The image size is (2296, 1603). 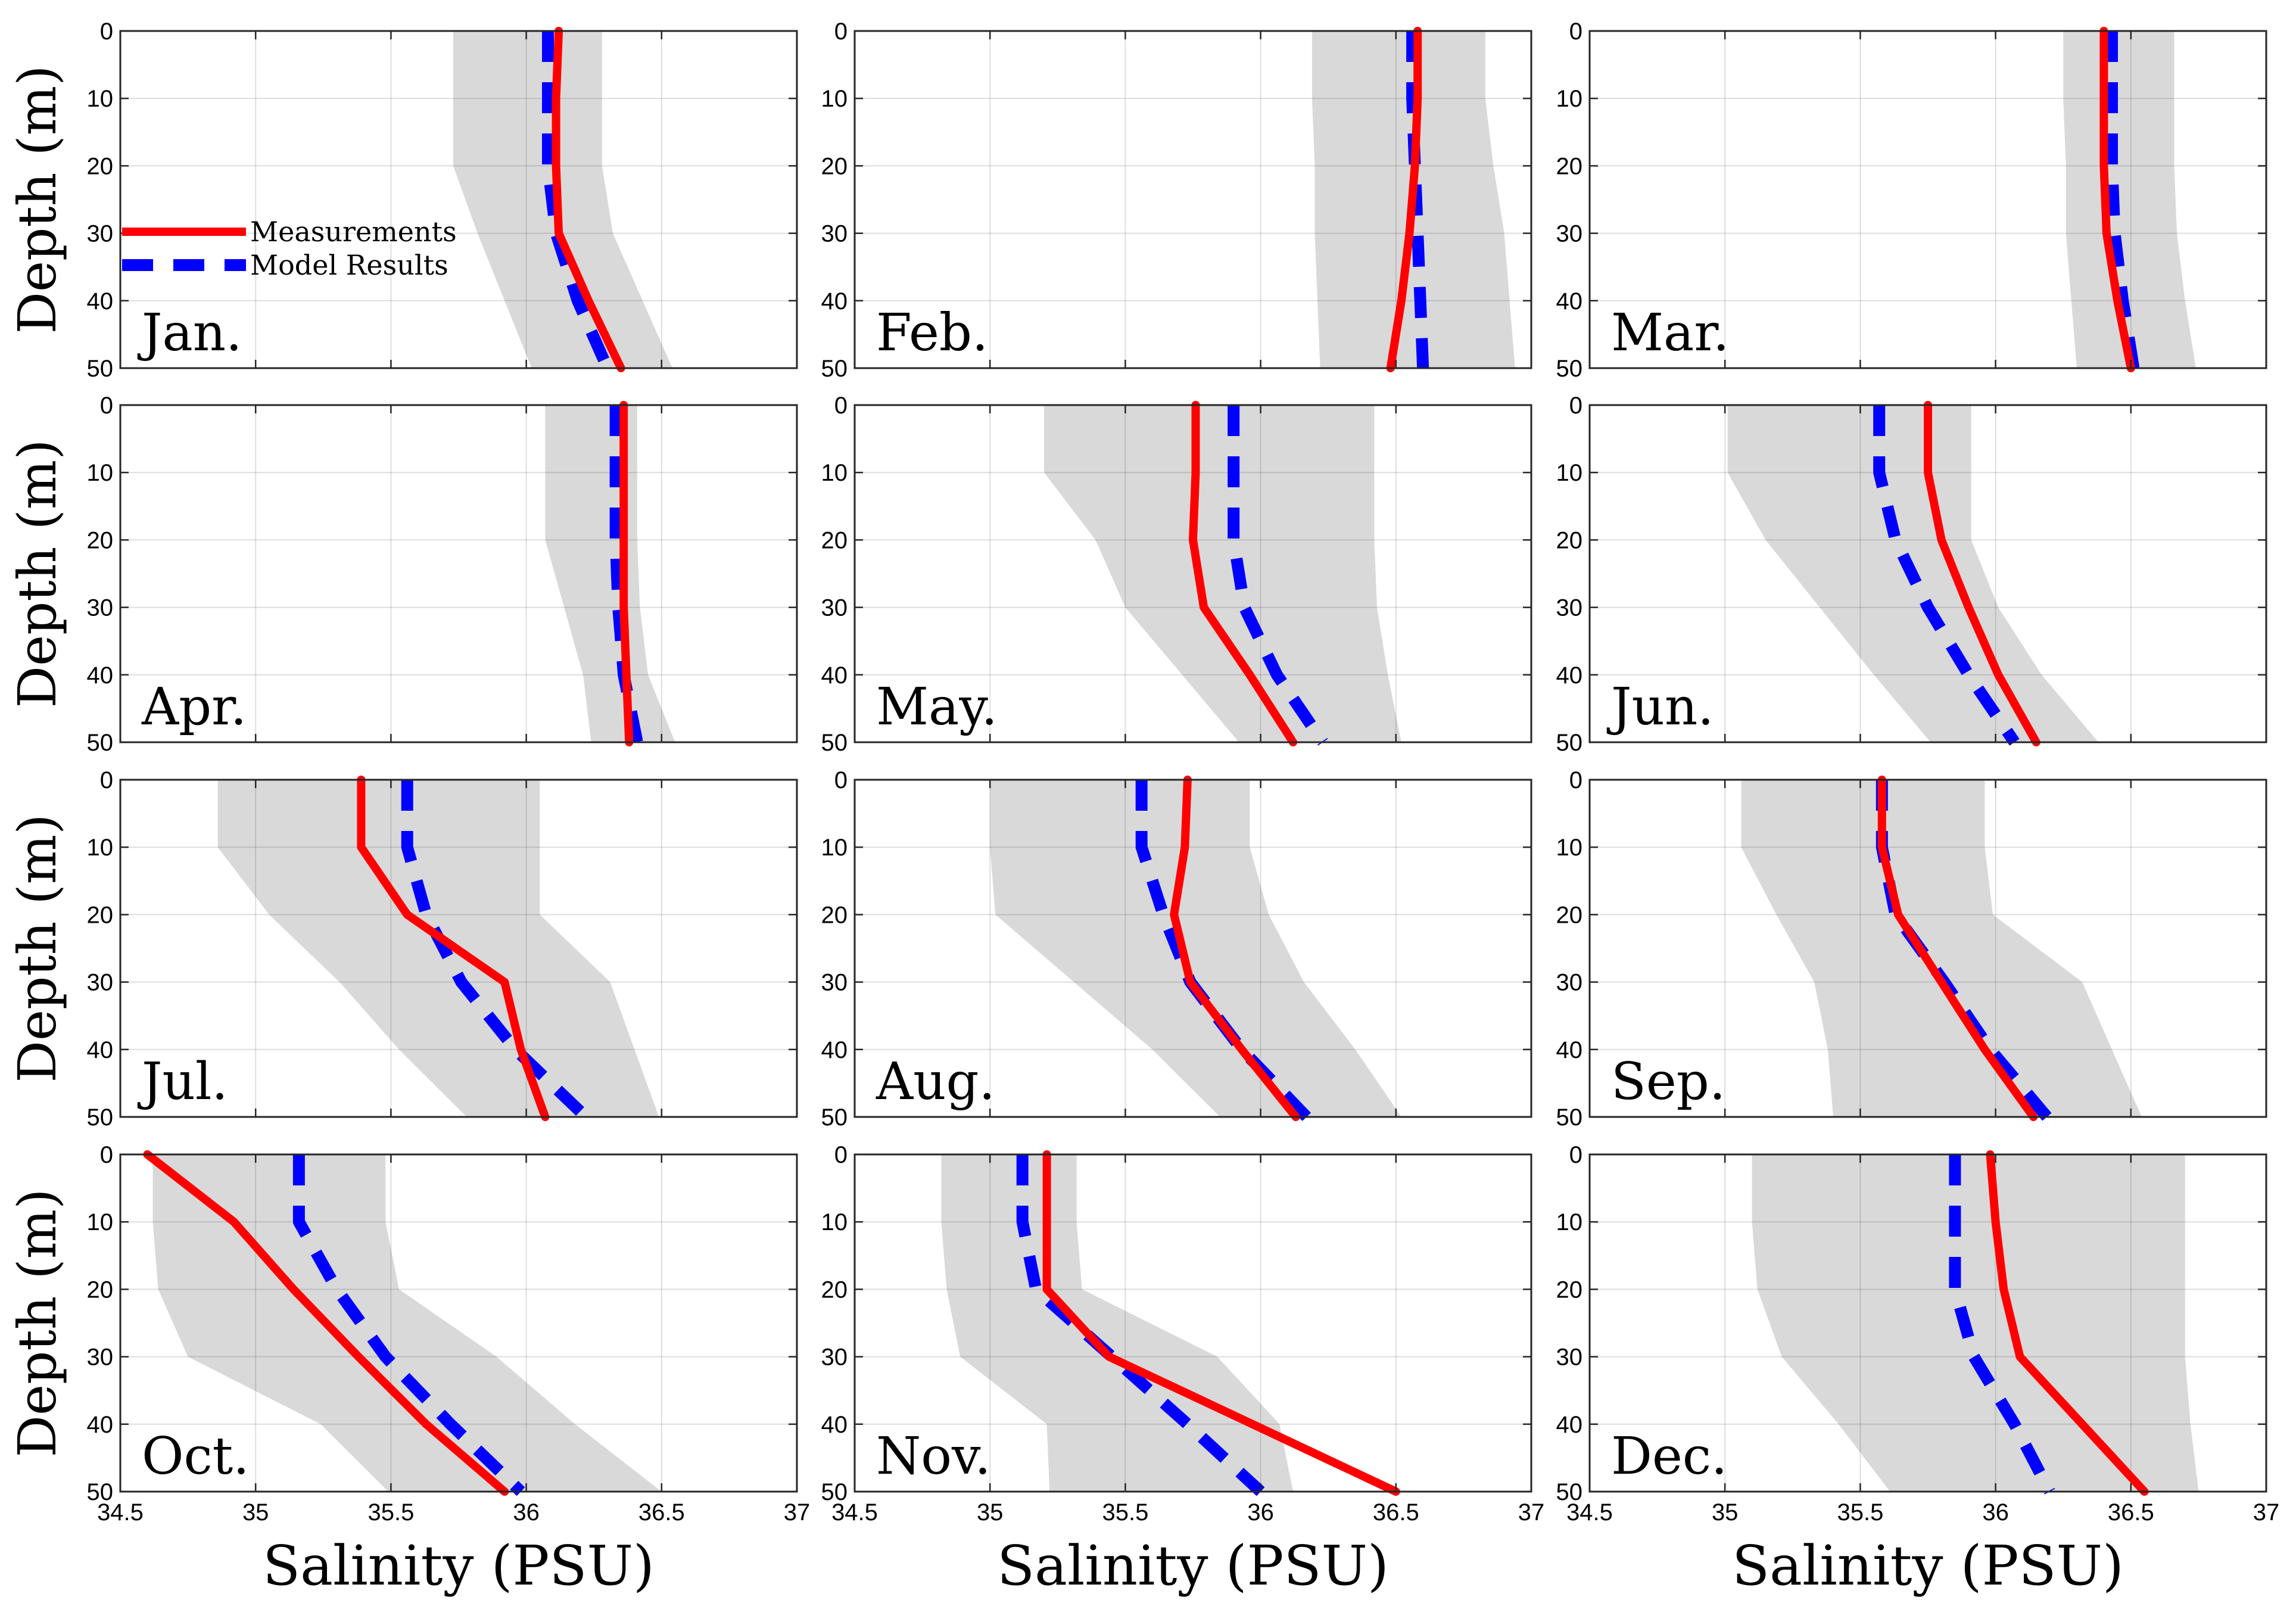 What do you see at coordinates (353, 232) in the screenshot?
I see `legend-measurements-label: Measurements` at bounding box center [353, 232].